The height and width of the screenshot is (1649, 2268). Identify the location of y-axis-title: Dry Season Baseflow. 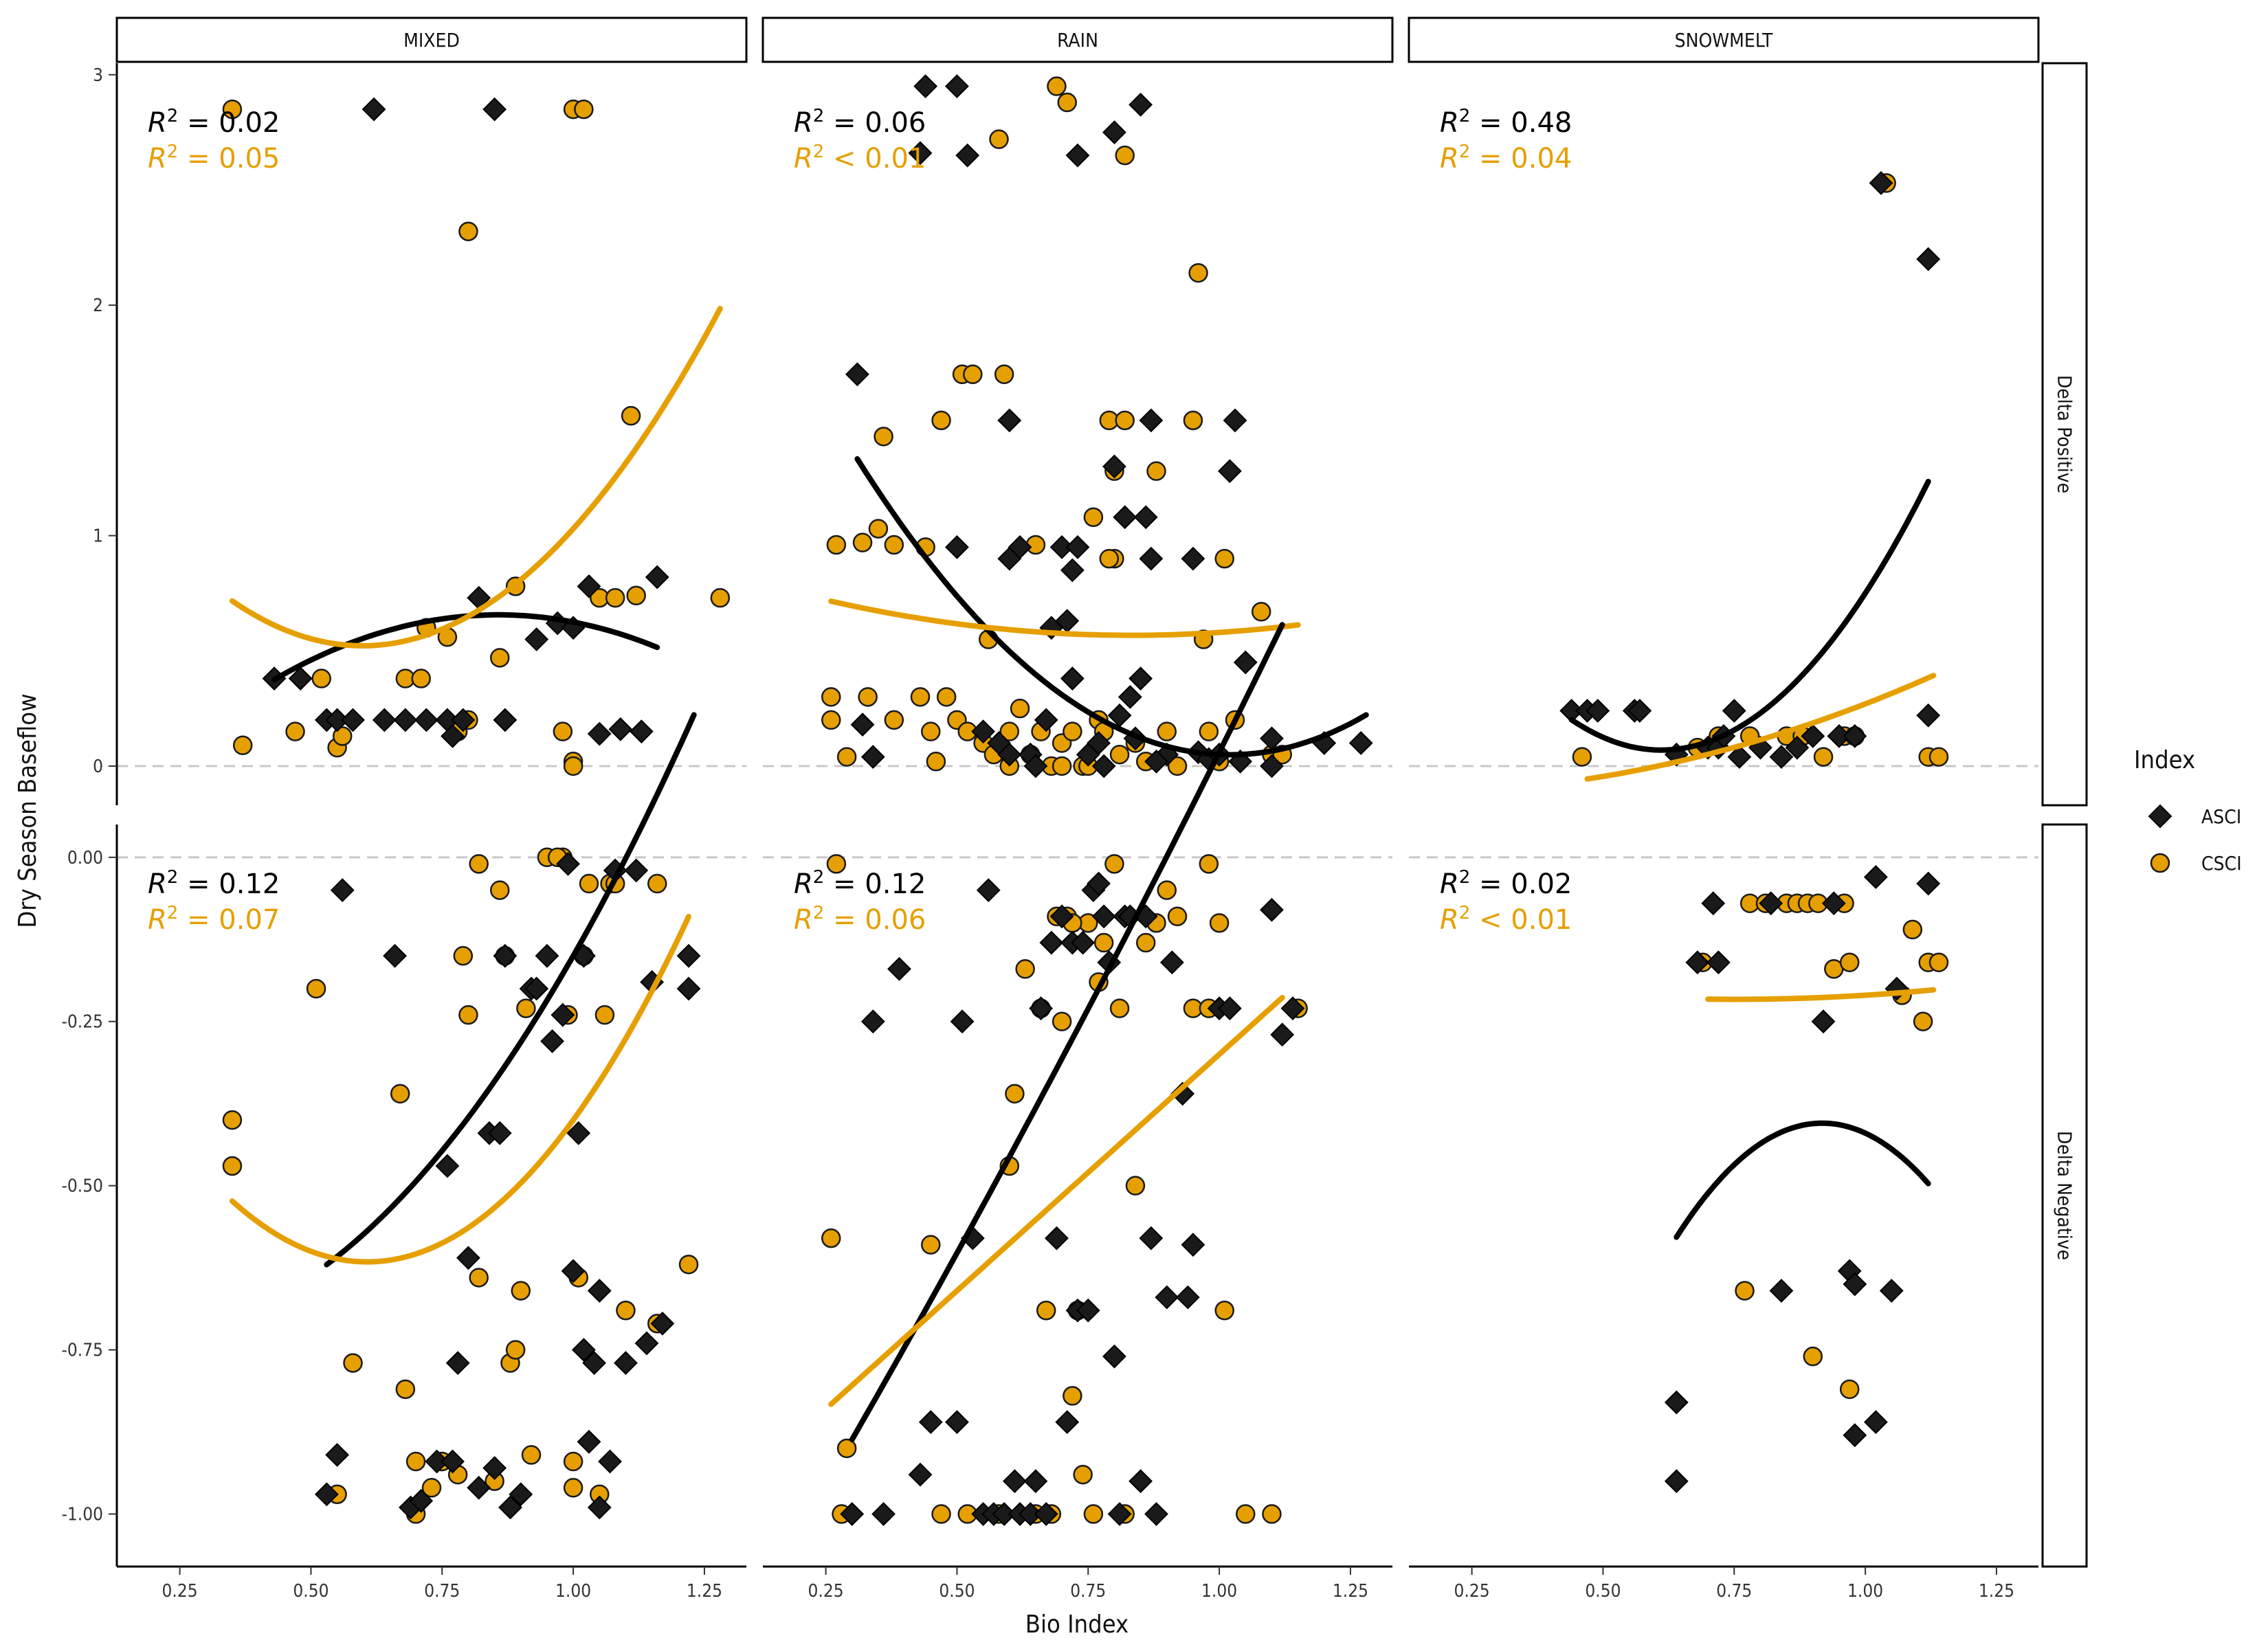
(28, 810).